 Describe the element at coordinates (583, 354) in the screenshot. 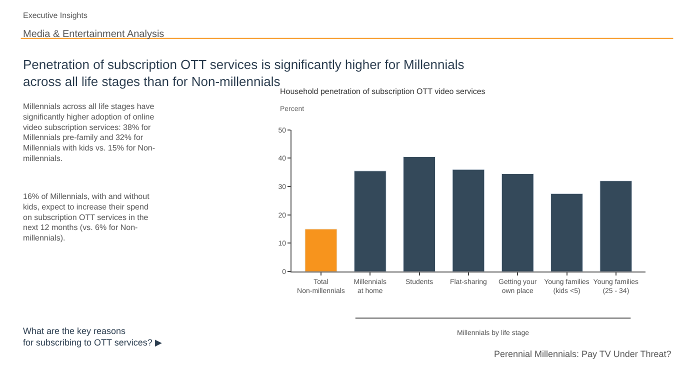

I see `text: Perennial Millennials: Pay TV Under Threat?` at that location.